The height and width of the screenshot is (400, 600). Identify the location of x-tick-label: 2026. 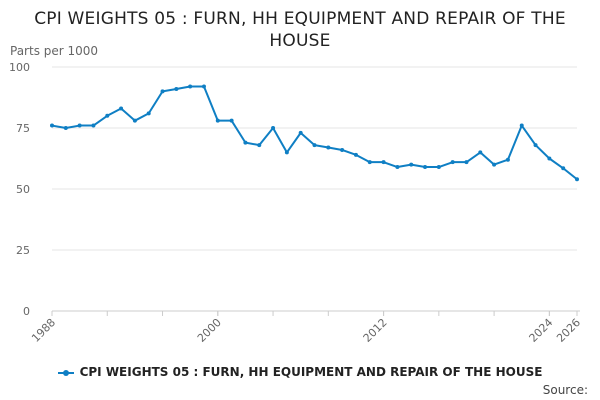
(568, 330).